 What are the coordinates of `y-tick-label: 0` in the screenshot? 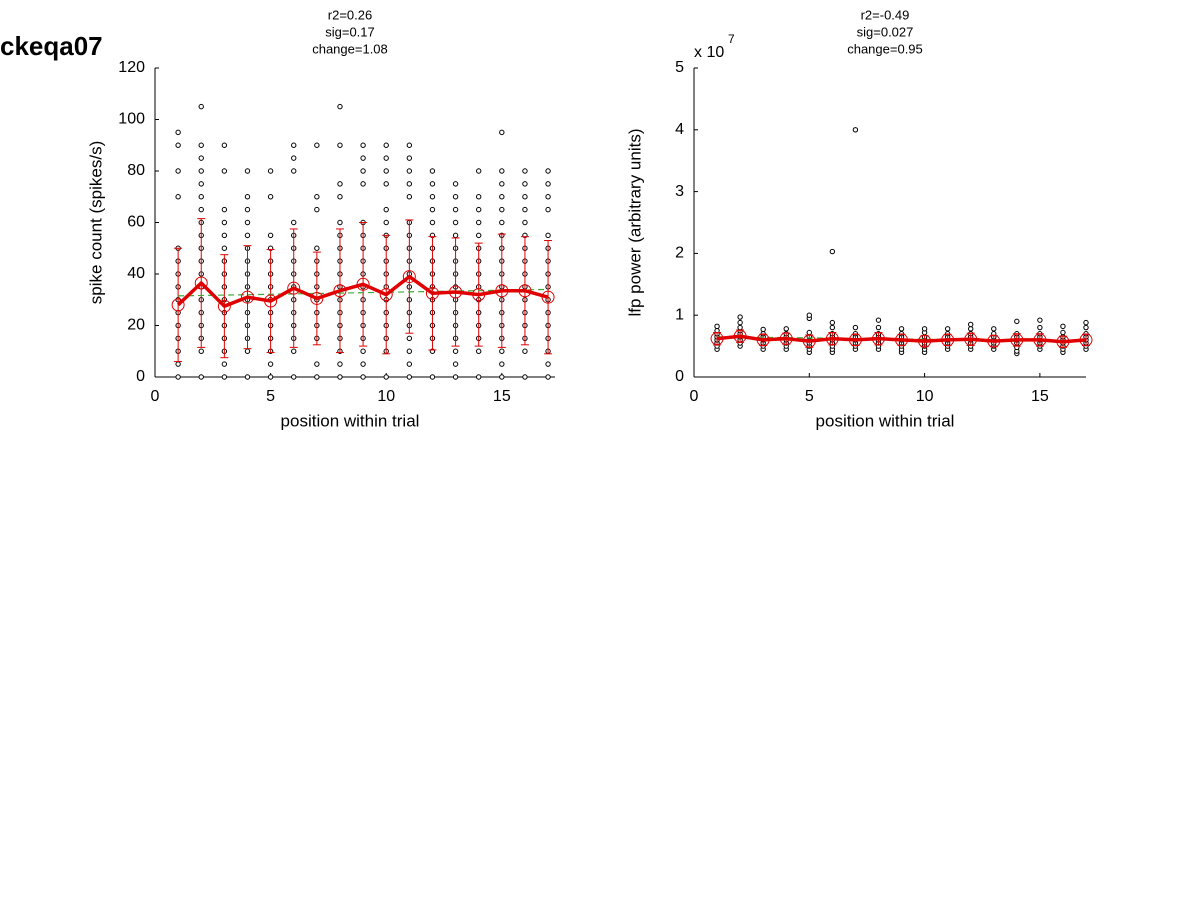 It's located at (140, 376).